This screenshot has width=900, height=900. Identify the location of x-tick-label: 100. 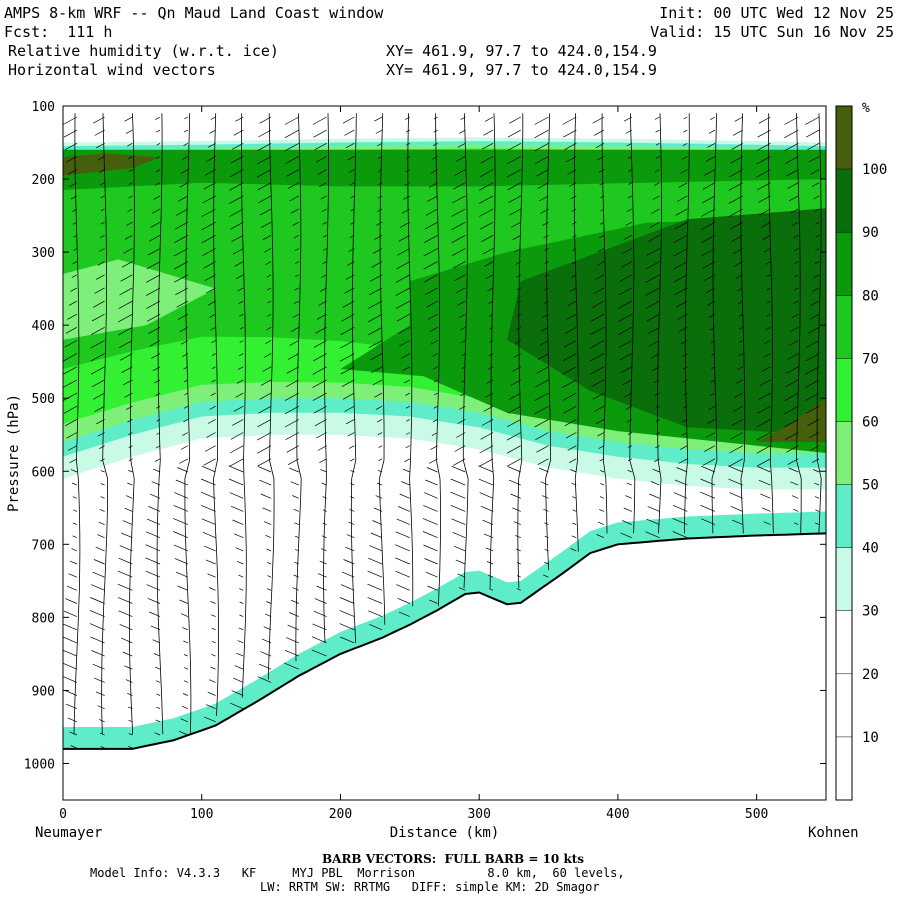
(201, 814).